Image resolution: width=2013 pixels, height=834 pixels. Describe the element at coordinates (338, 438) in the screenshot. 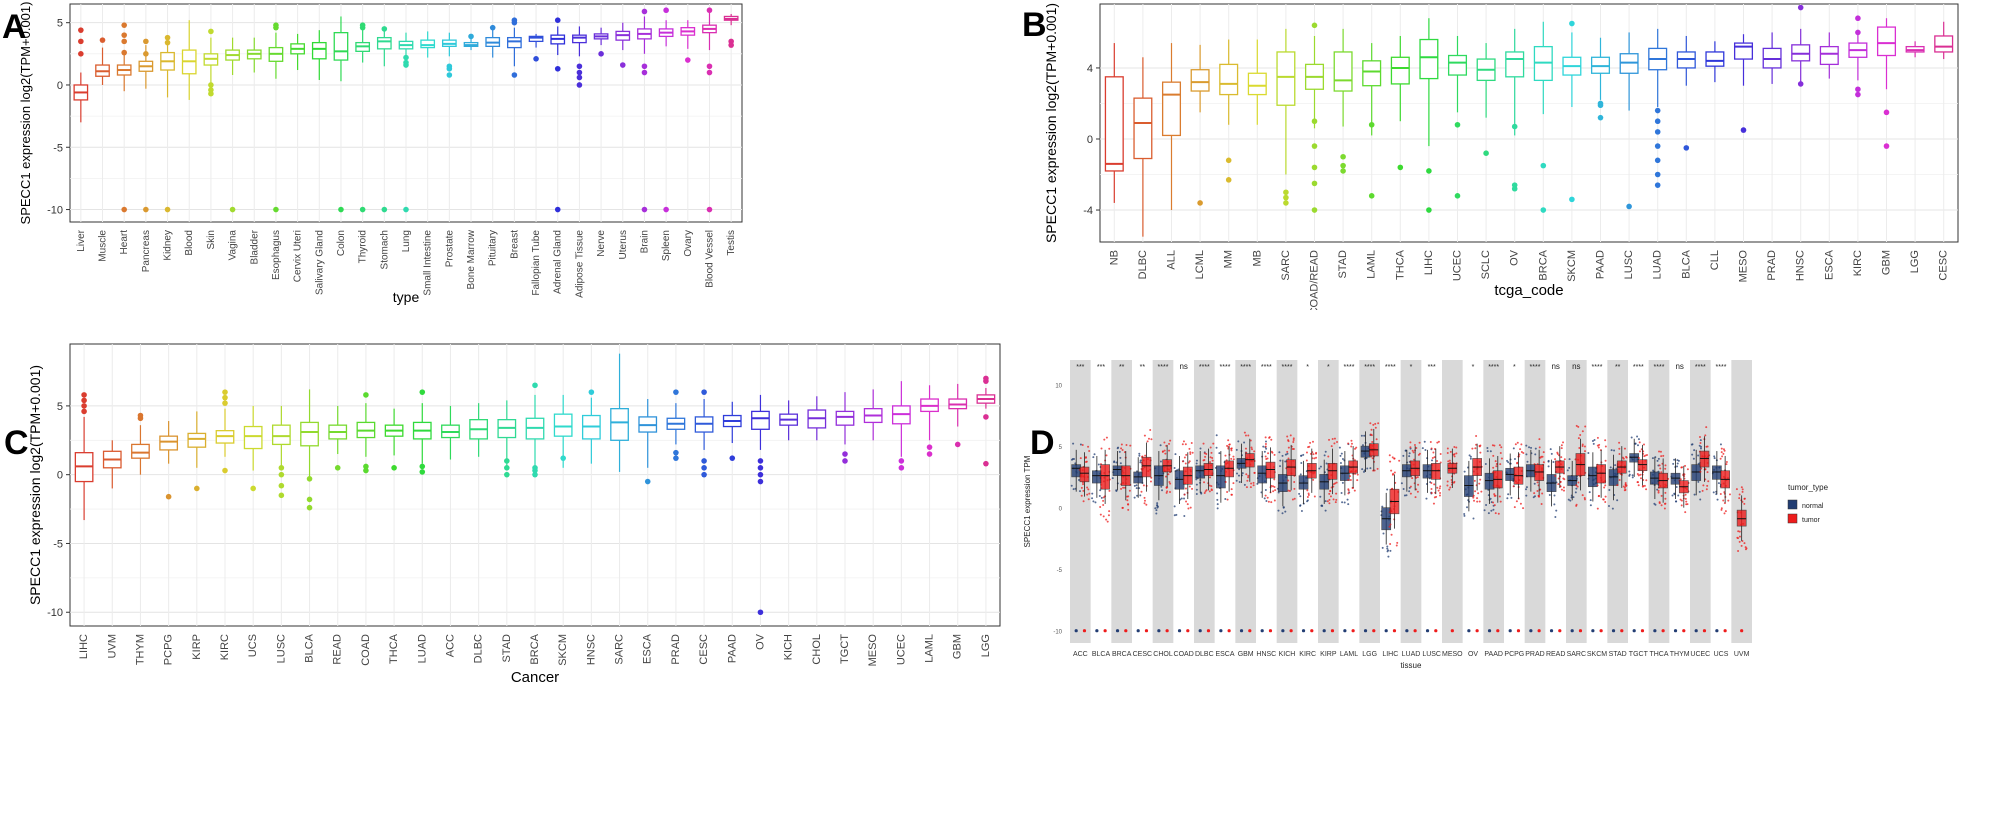

I see `panel-c-box-read` at that location.